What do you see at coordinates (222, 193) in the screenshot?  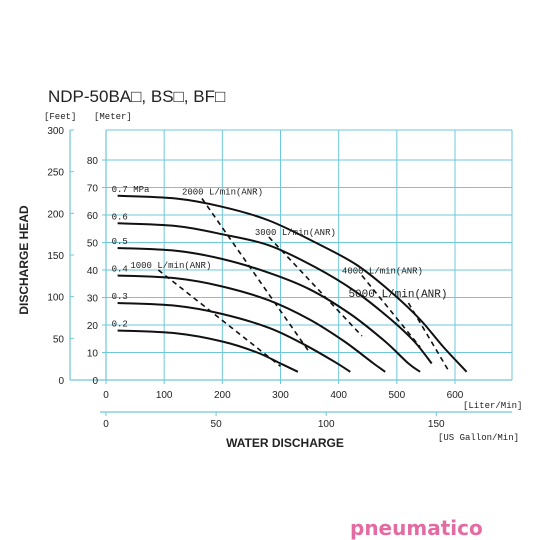 I see `air-consumption-label: 2000 L/min(ANR)` at bounding box center [222, 193].